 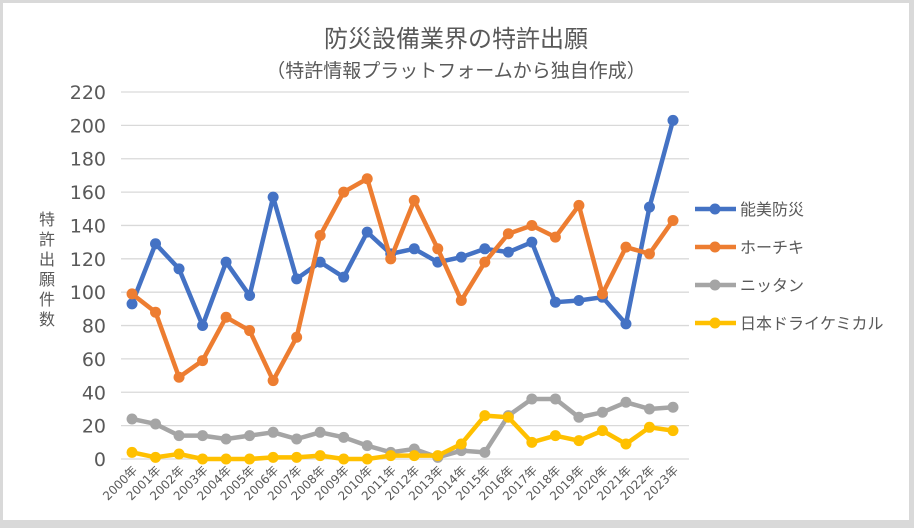 I want to click on legend-label: 能美防災, so click(x=772, y=209).